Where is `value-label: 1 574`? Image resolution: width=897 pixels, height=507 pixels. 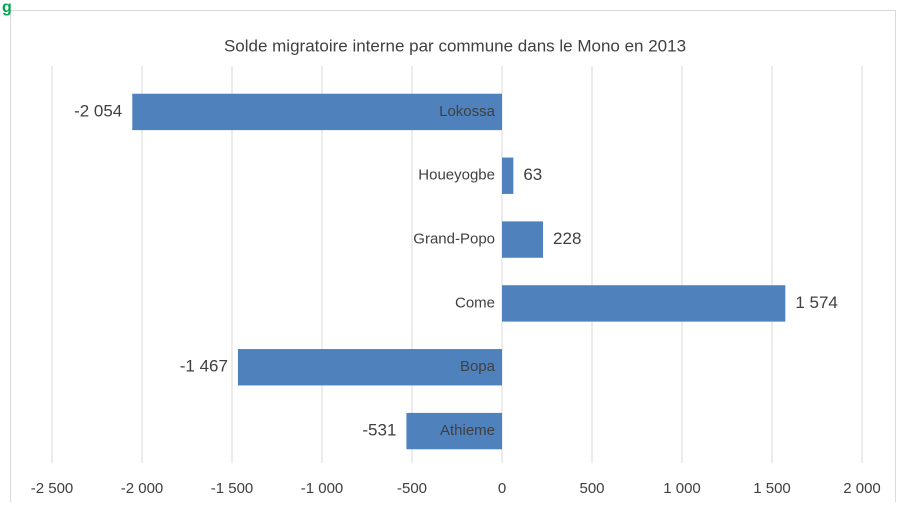
value-label: 1 574 is located at coordinates (816, 302).